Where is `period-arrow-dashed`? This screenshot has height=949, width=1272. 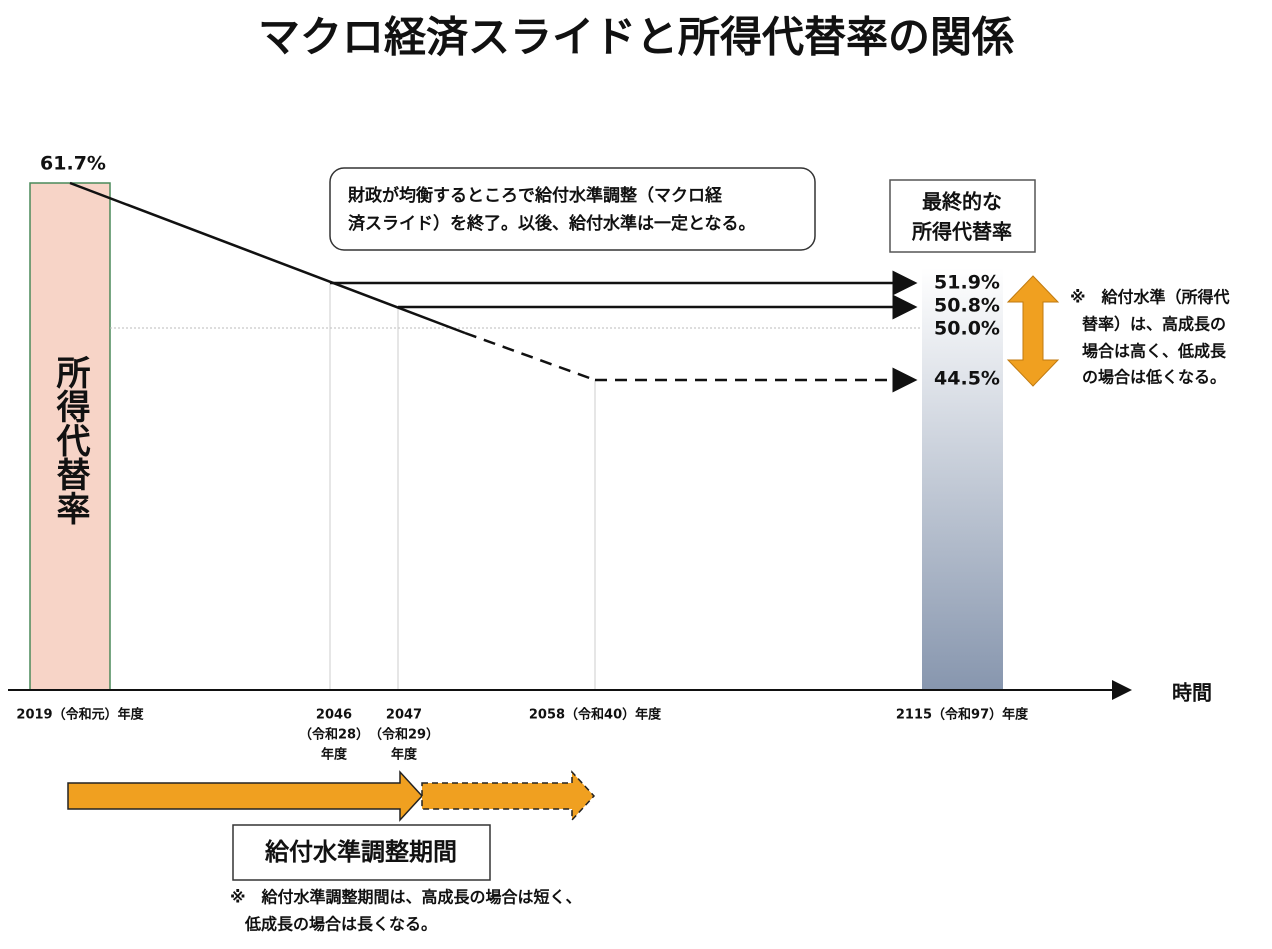
period-arrow-dashed is located at coordinates (508, 796).